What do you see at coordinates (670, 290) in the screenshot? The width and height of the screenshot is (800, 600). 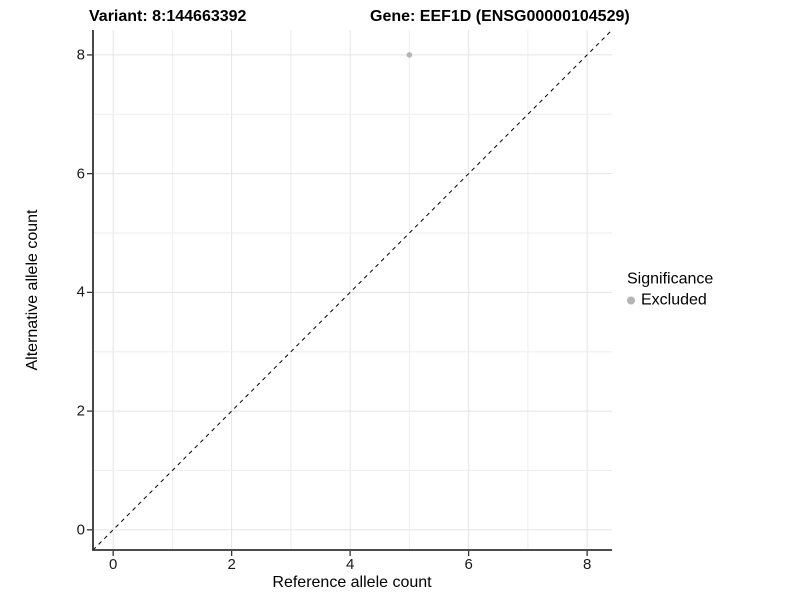 I see `legend: Significance Excluded` at bounding box center [670, 290].